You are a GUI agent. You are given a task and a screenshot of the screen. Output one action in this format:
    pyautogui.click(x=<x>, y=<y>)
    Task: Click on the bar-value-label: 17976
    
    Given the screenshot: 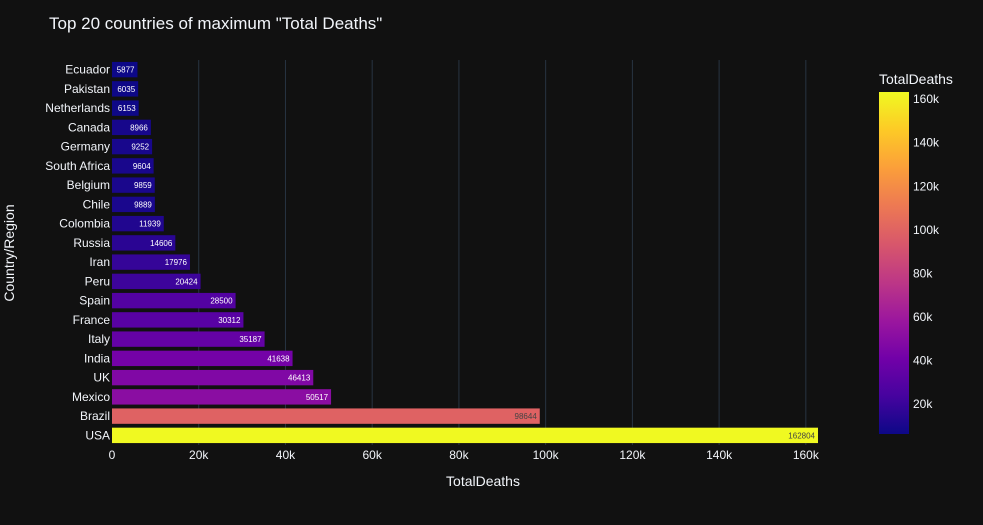 What is the action you would take?
    pyautogui.click(x=176, y=262)
    